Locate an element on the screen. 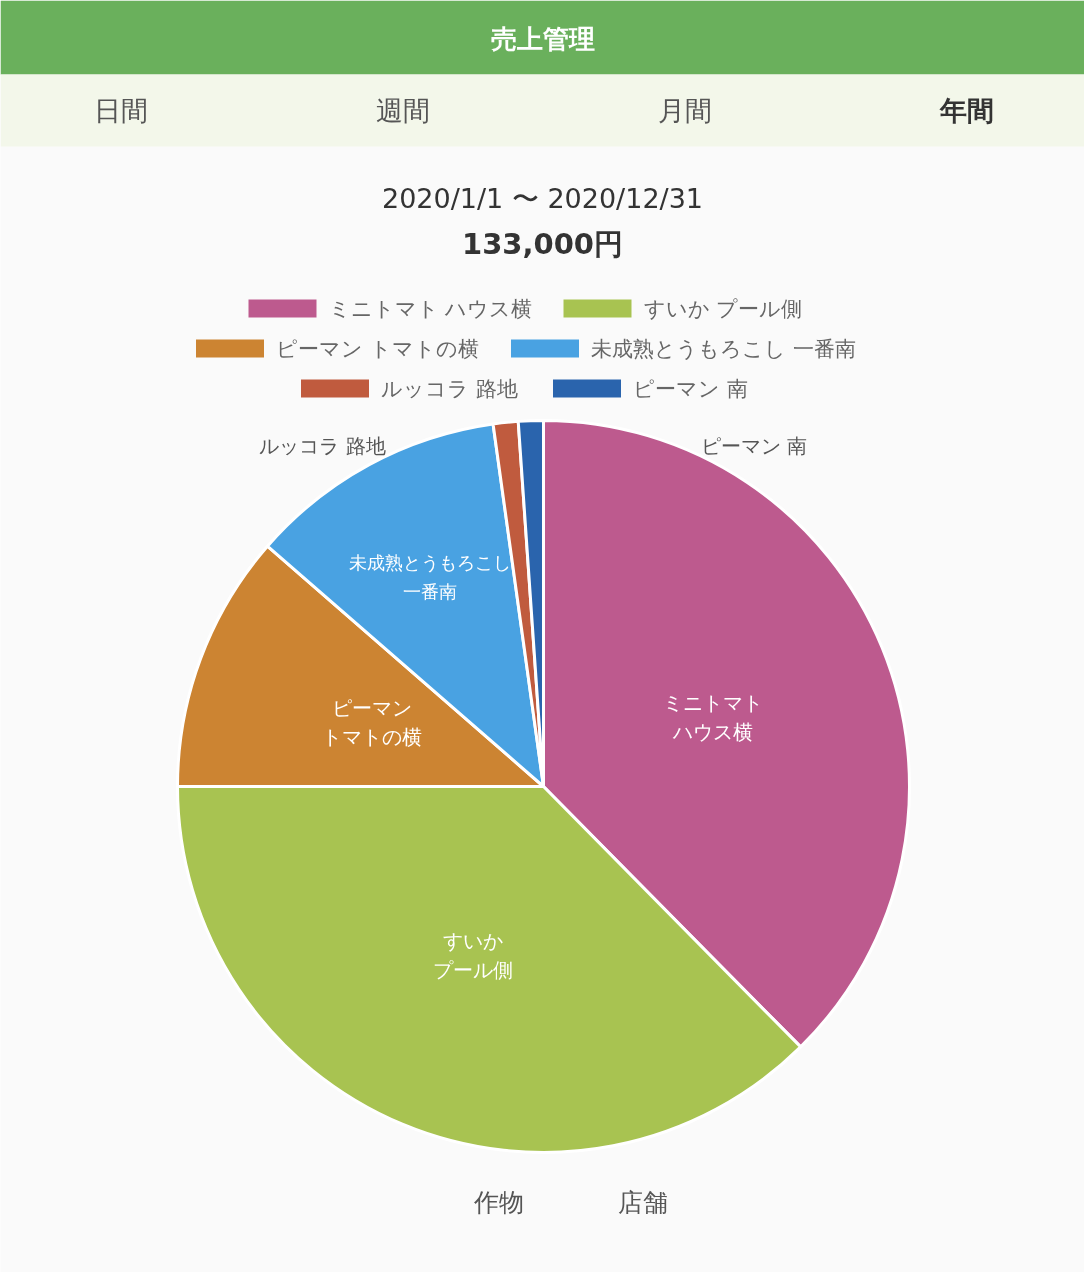 The image size is (1084, 1272). text: 週間 is located at coordinates (402, 110).